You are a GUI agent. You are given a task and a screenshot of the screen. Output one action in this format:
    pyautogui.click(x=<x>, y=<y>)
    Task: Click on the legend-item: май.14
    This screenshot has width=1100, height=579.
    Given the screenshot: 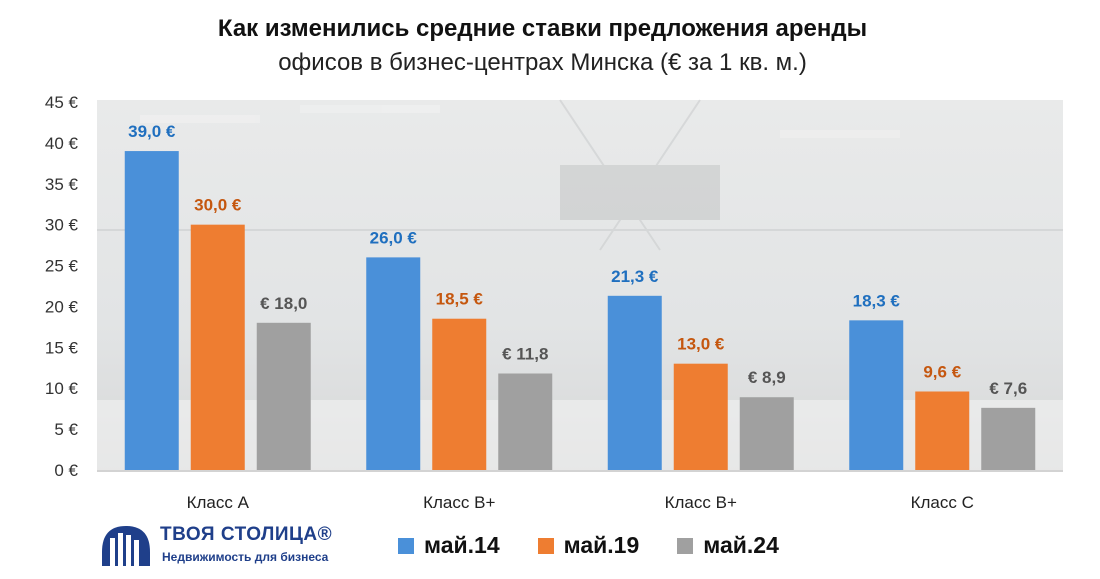 What is the action you would take?
    pyautogui.click(x=449, y=545)
    